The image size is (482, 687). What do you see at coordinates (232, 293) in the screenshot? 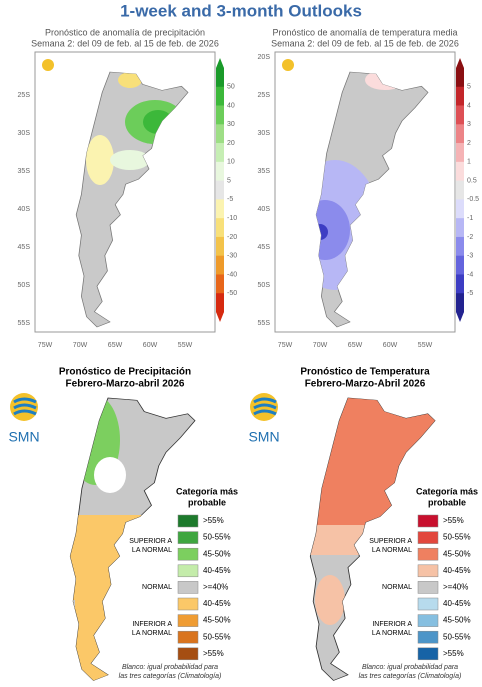
I see `colorbar-label: -50` at bounding box center [232, 293].